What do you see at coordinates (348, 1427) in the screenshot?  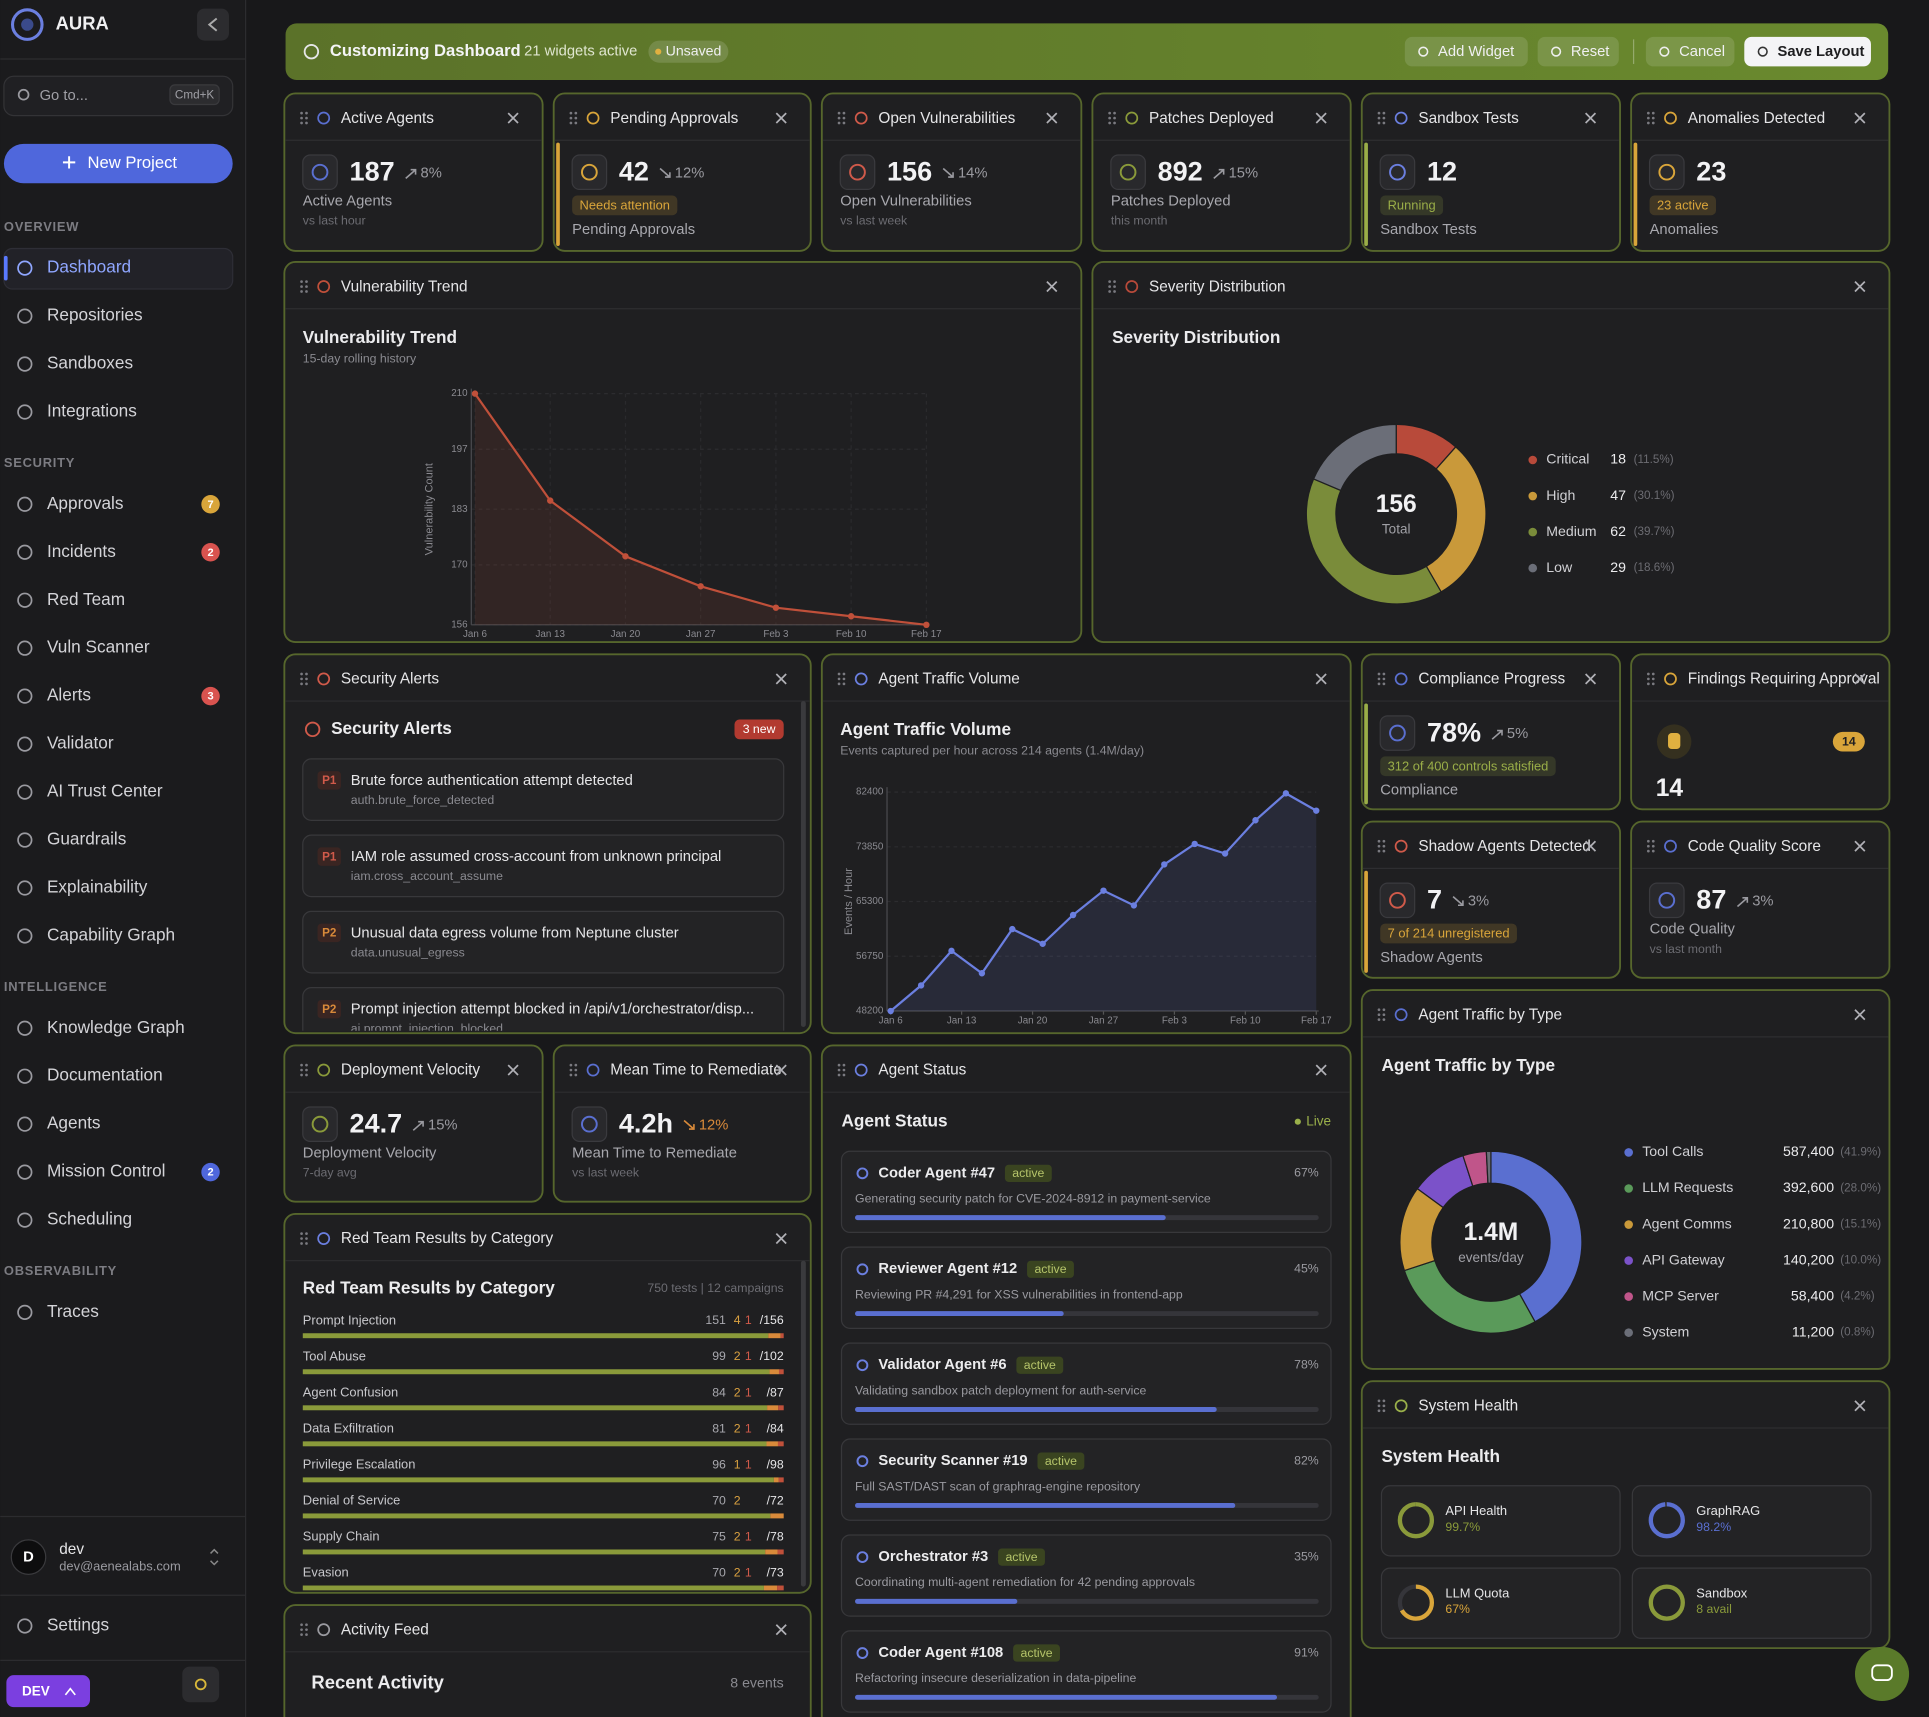 I see `category-label: Data Exfiltration` at bounding box center [348, 1427].